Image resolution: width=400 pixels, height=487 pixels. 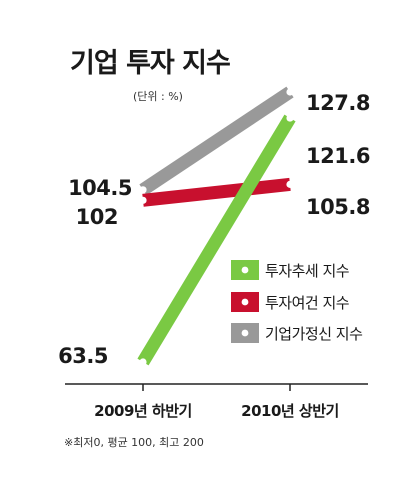 I want to click on data-label-entrepreneurship-index-0: 104.5, so click(x=100, y=188).